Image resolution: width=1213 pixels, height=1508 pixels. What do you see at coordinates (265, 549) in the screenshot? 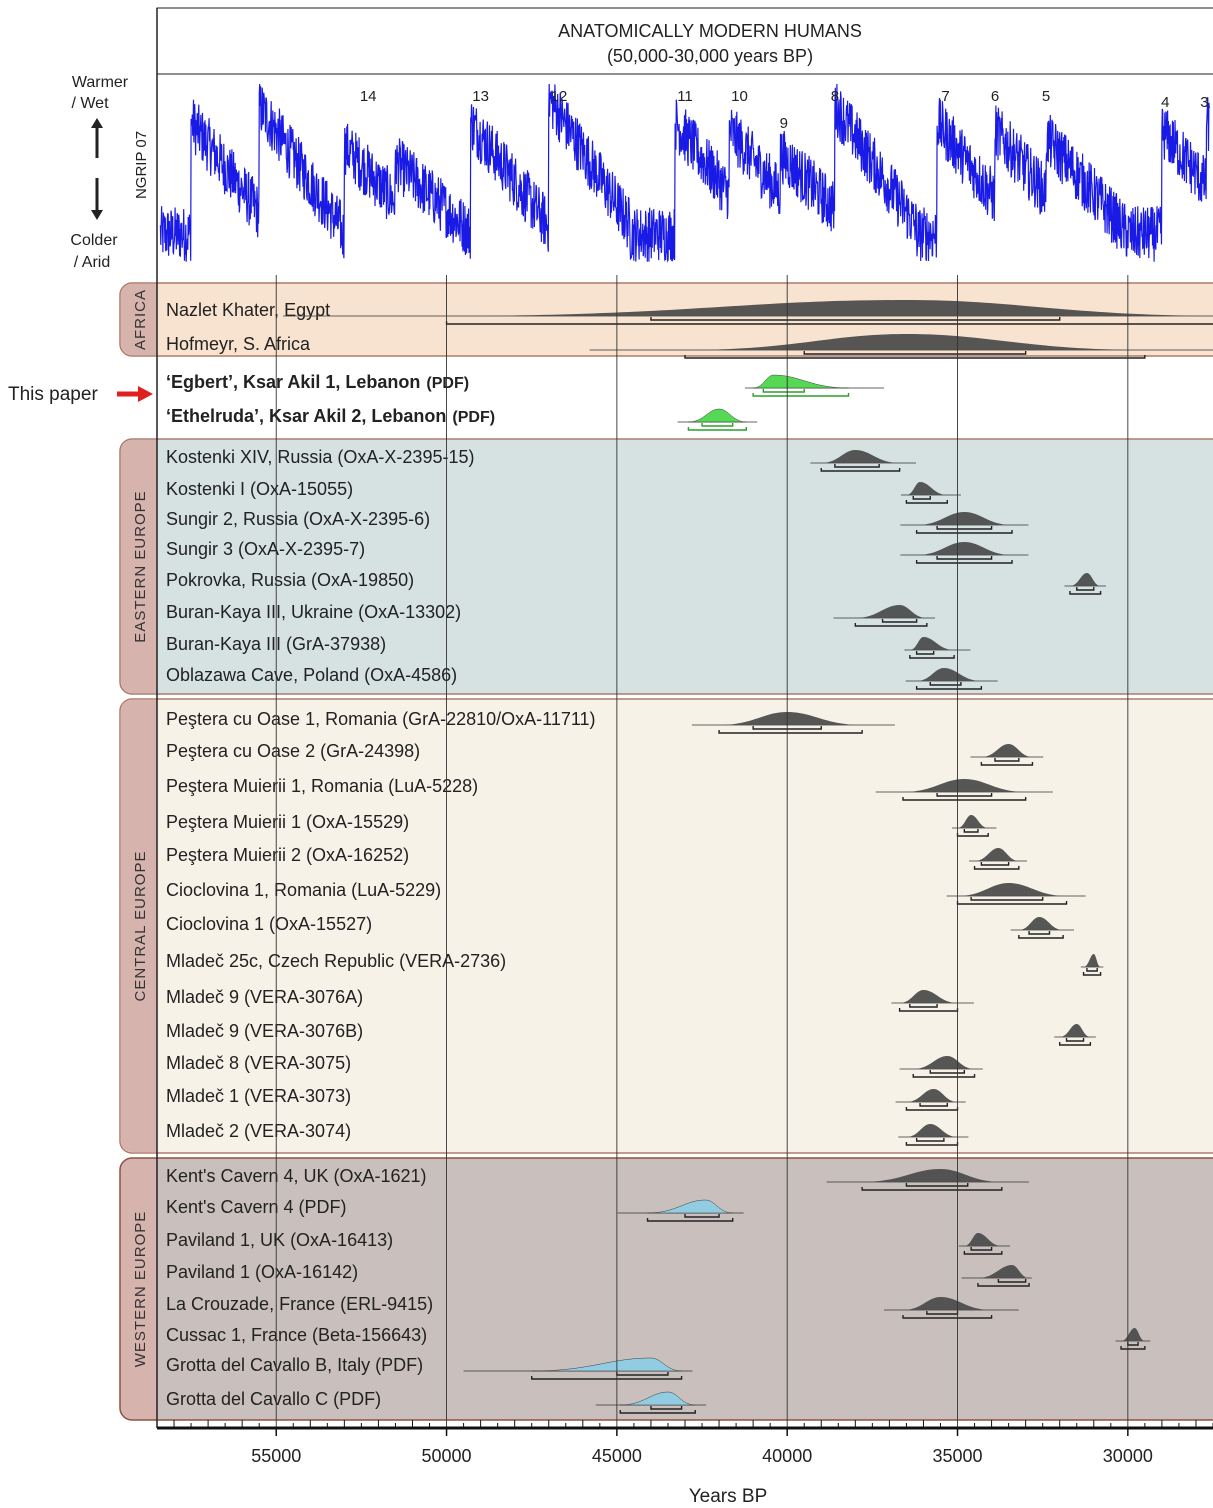
I see `sample-2-3-label: Sungir 3 (OxA-X-2395-7)` at bounding box center [265, 549].